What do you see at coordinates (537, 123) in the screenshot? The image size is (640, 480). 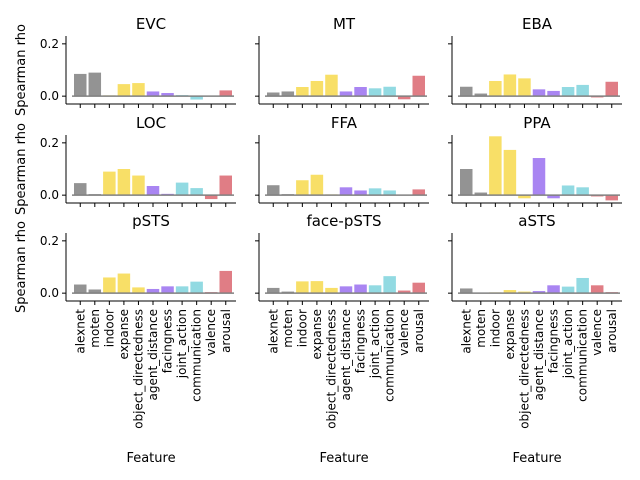 I see `panel-title: PPA` at bounding box center [537, 123].